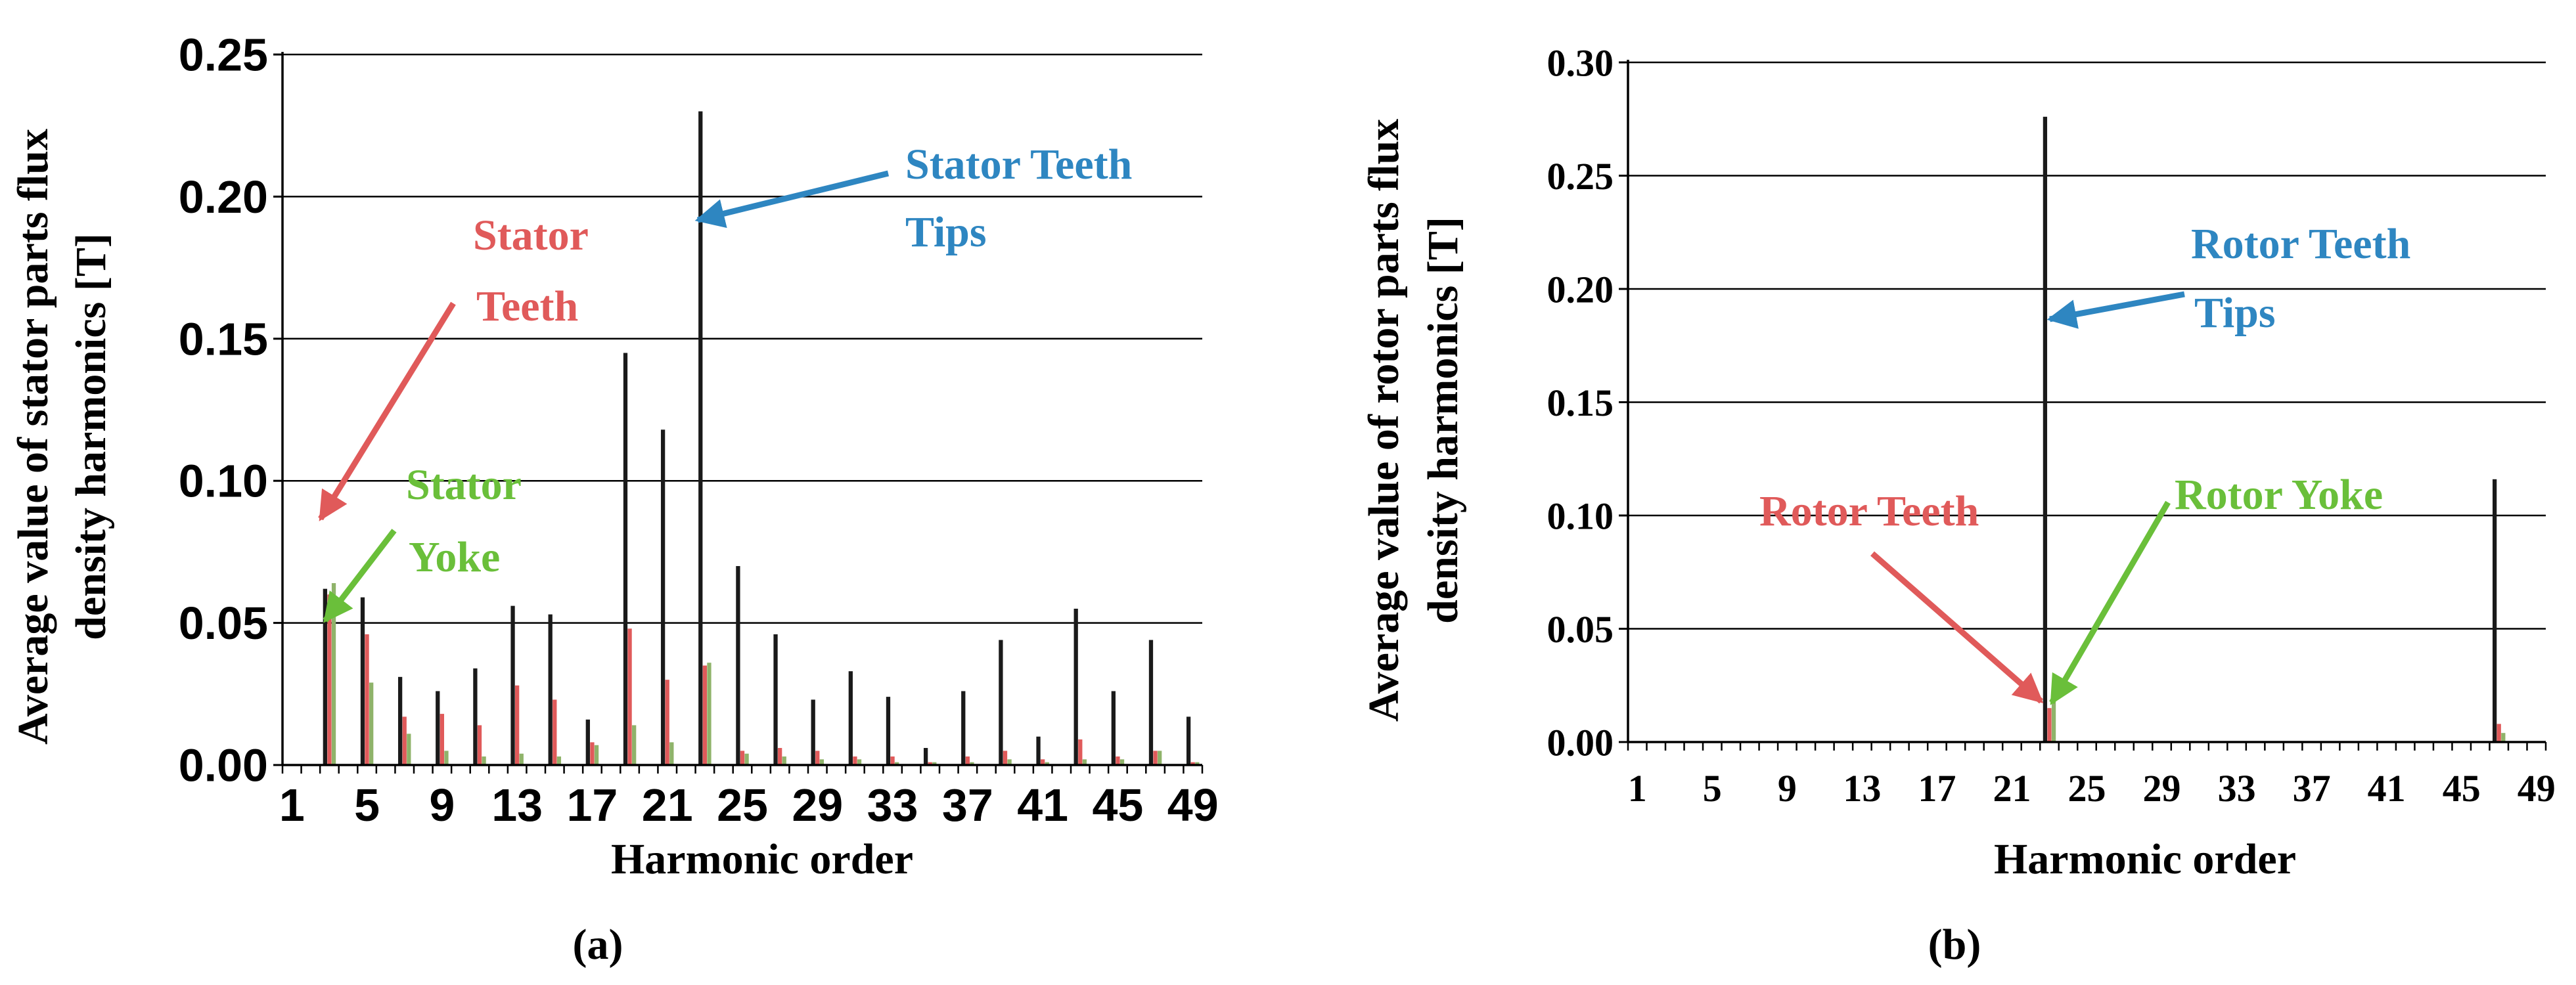 This screenshot has height=985, width=2576. Describe the element at coordinates (762, 859) in the screenshot. I see `chart-a-xlabel: Harmonic order` at that location.